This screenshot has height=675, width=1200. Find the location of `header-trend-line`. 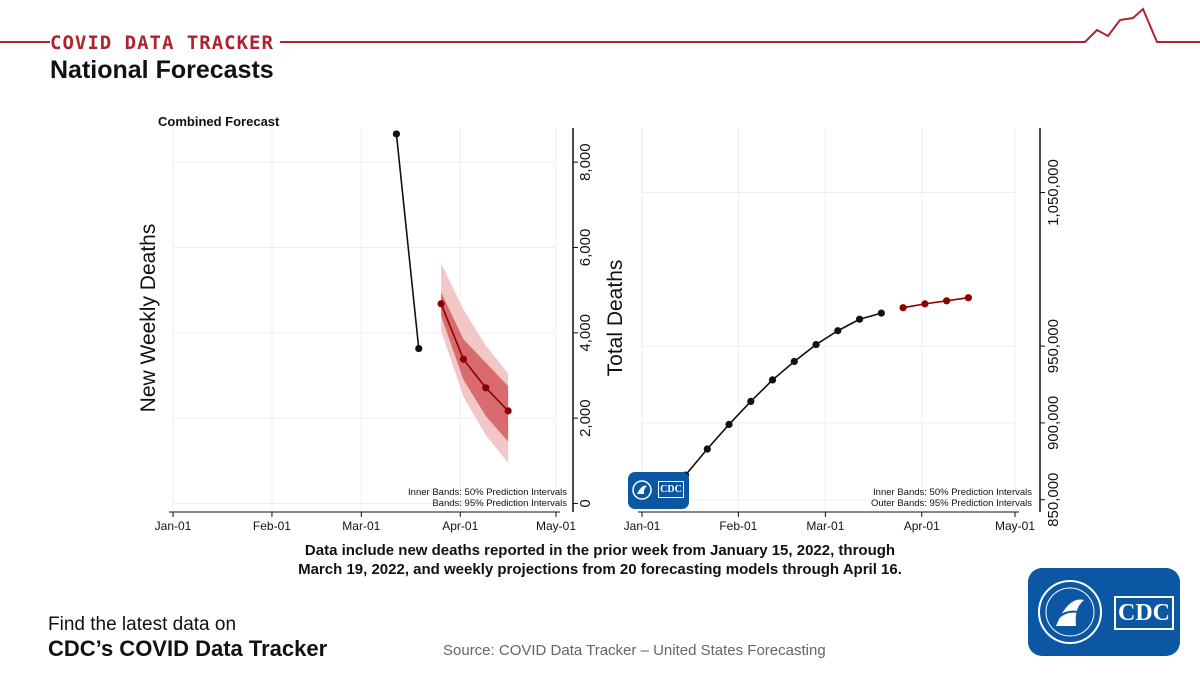

header-trend-line is located at coordinates (600, 25).